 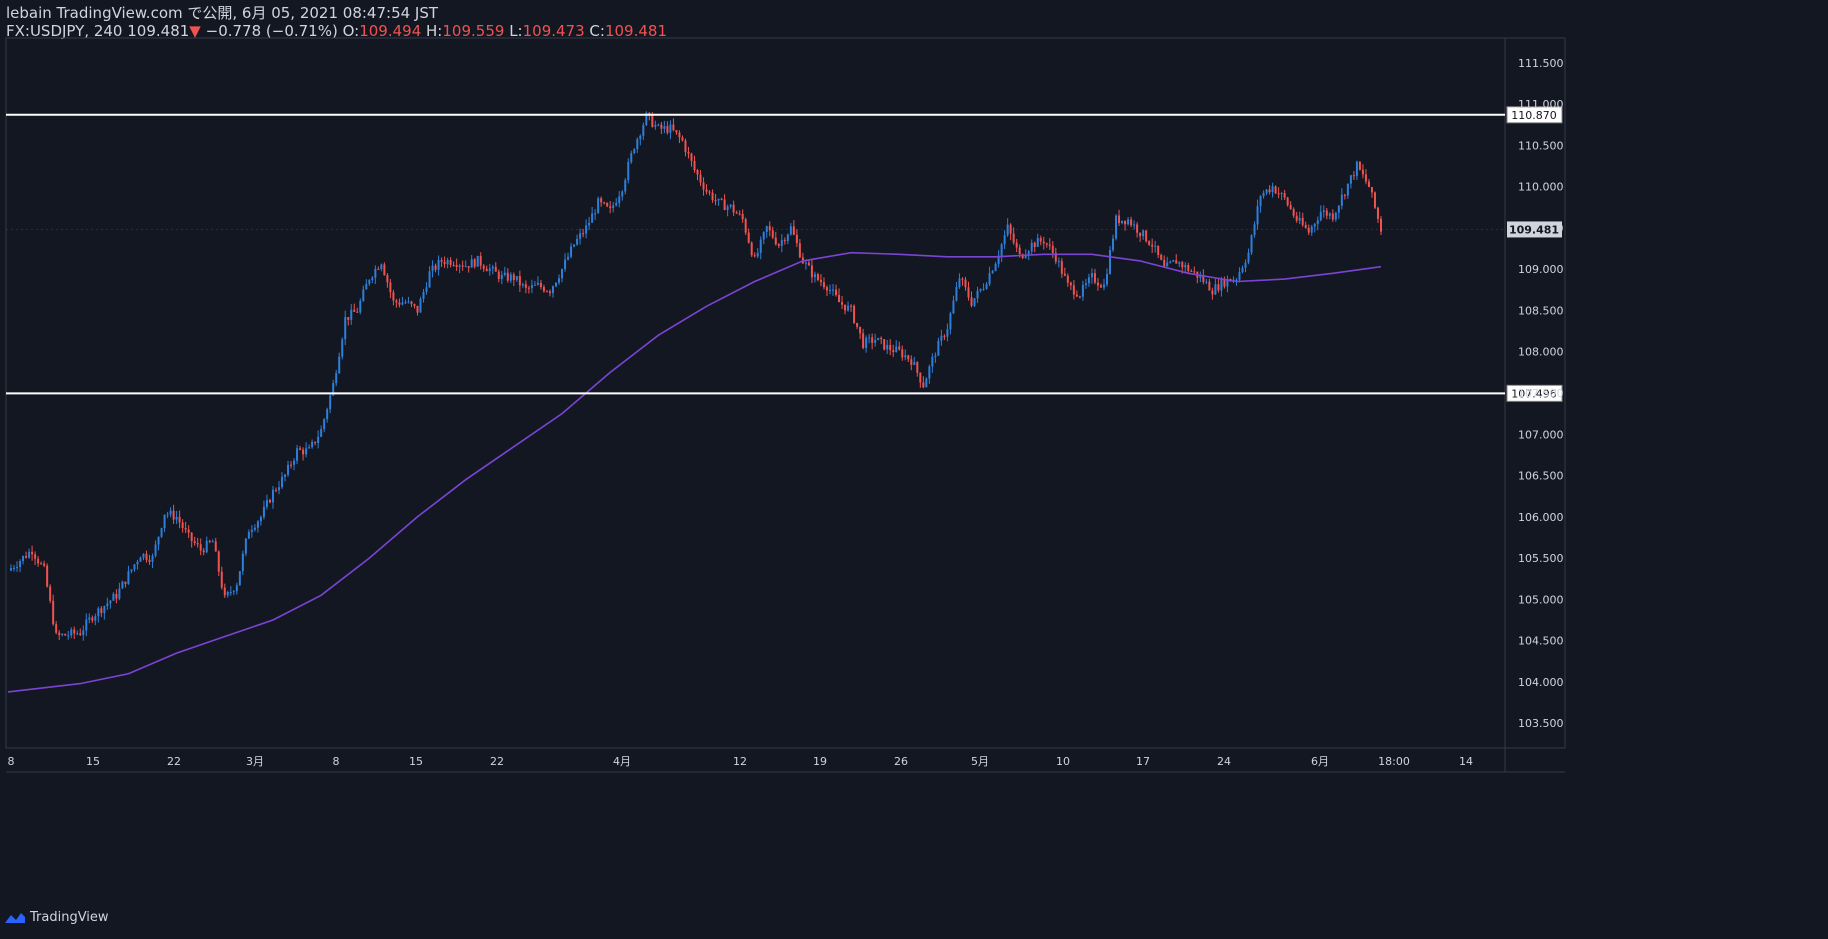 I want to click on price-tick-label: 103.500, so click(x=1541, y=723).